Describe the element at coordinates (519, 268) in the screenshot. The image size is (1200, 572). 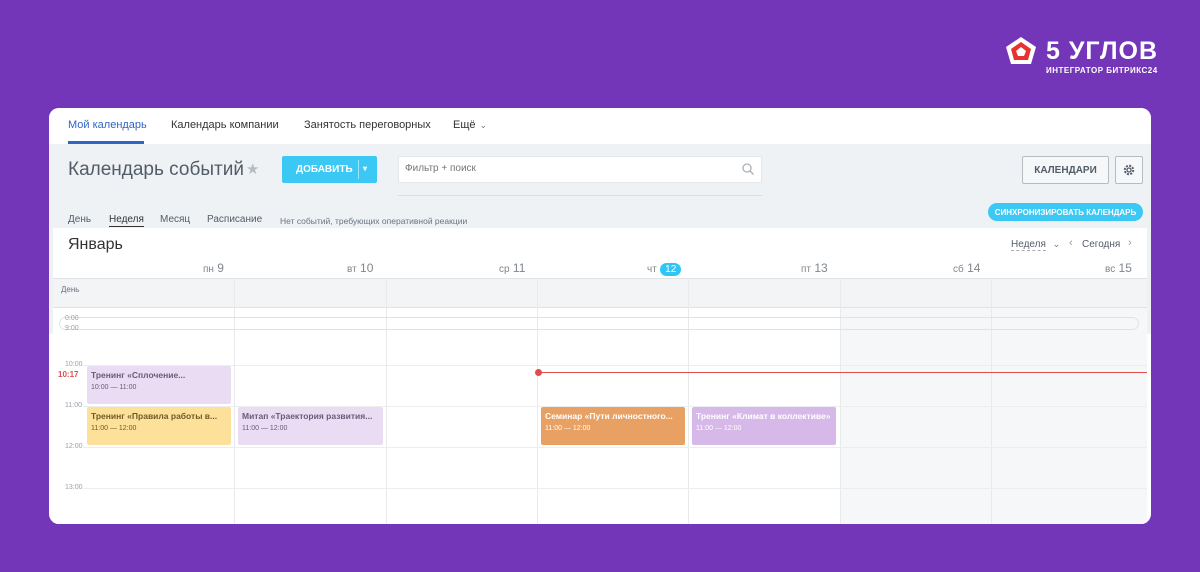
I see `day-number: 11` at that location.